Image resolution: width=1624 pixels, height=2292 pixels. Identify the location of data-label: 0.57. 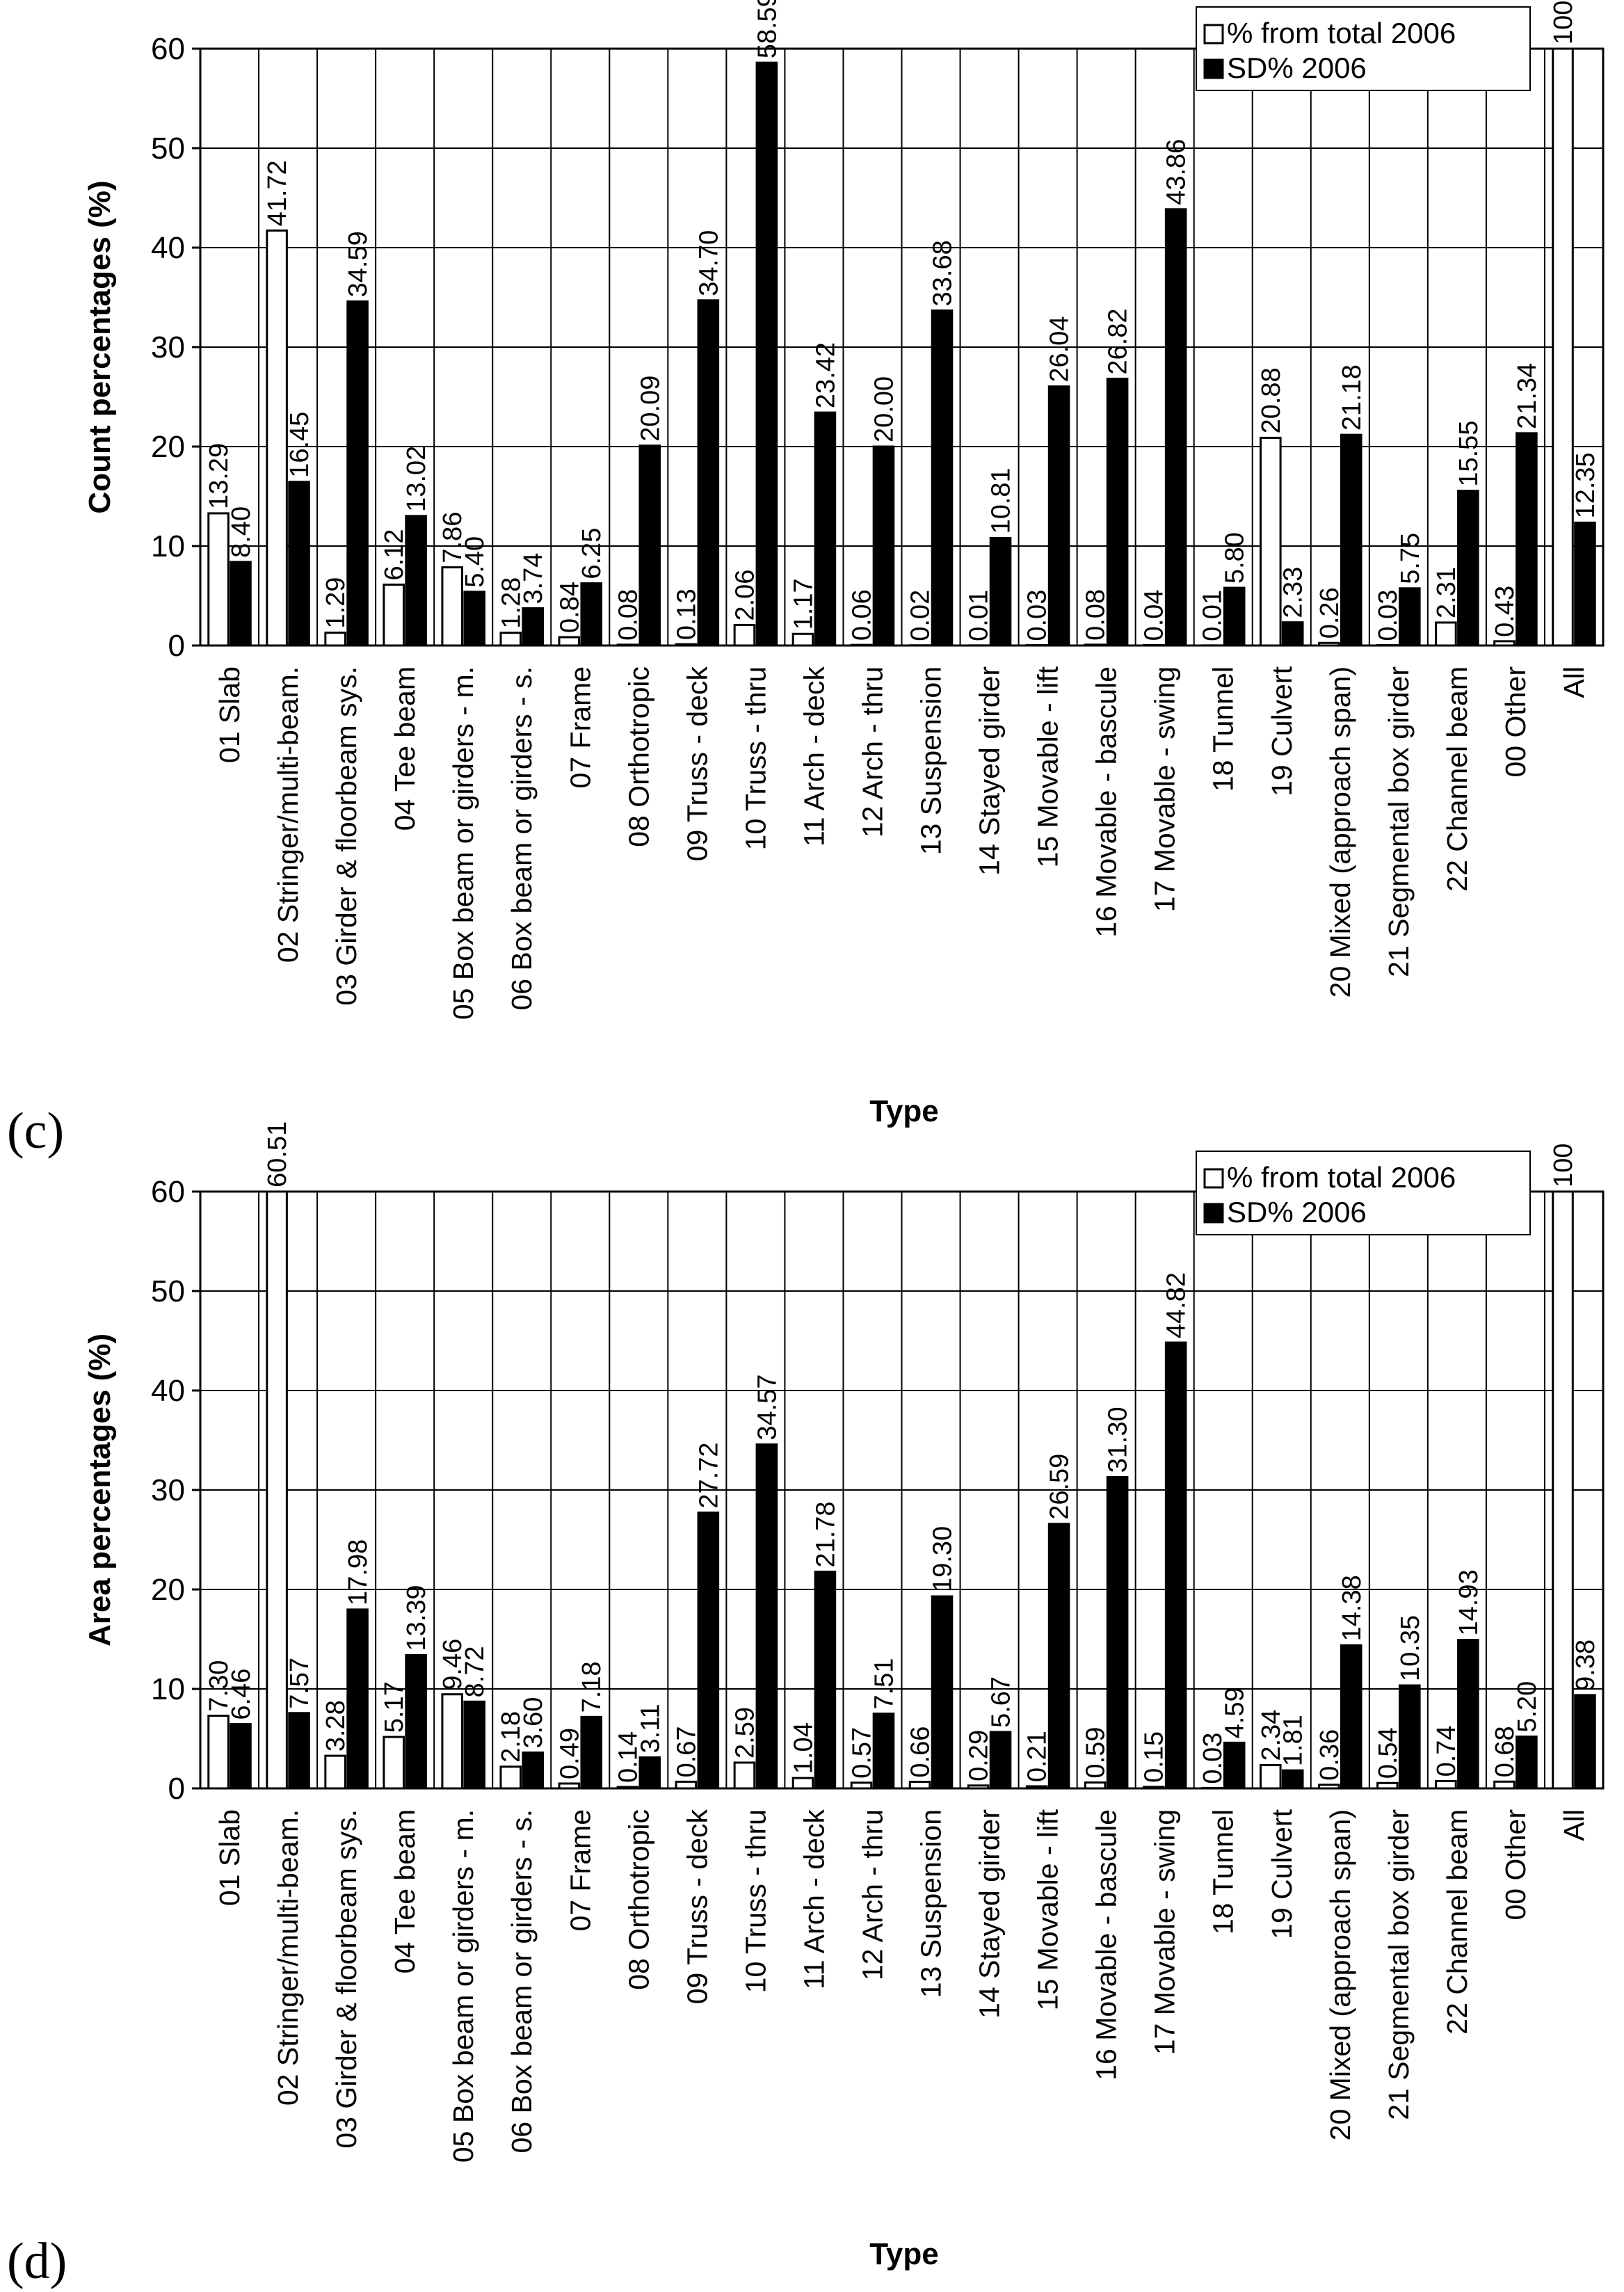
(862, 1753).